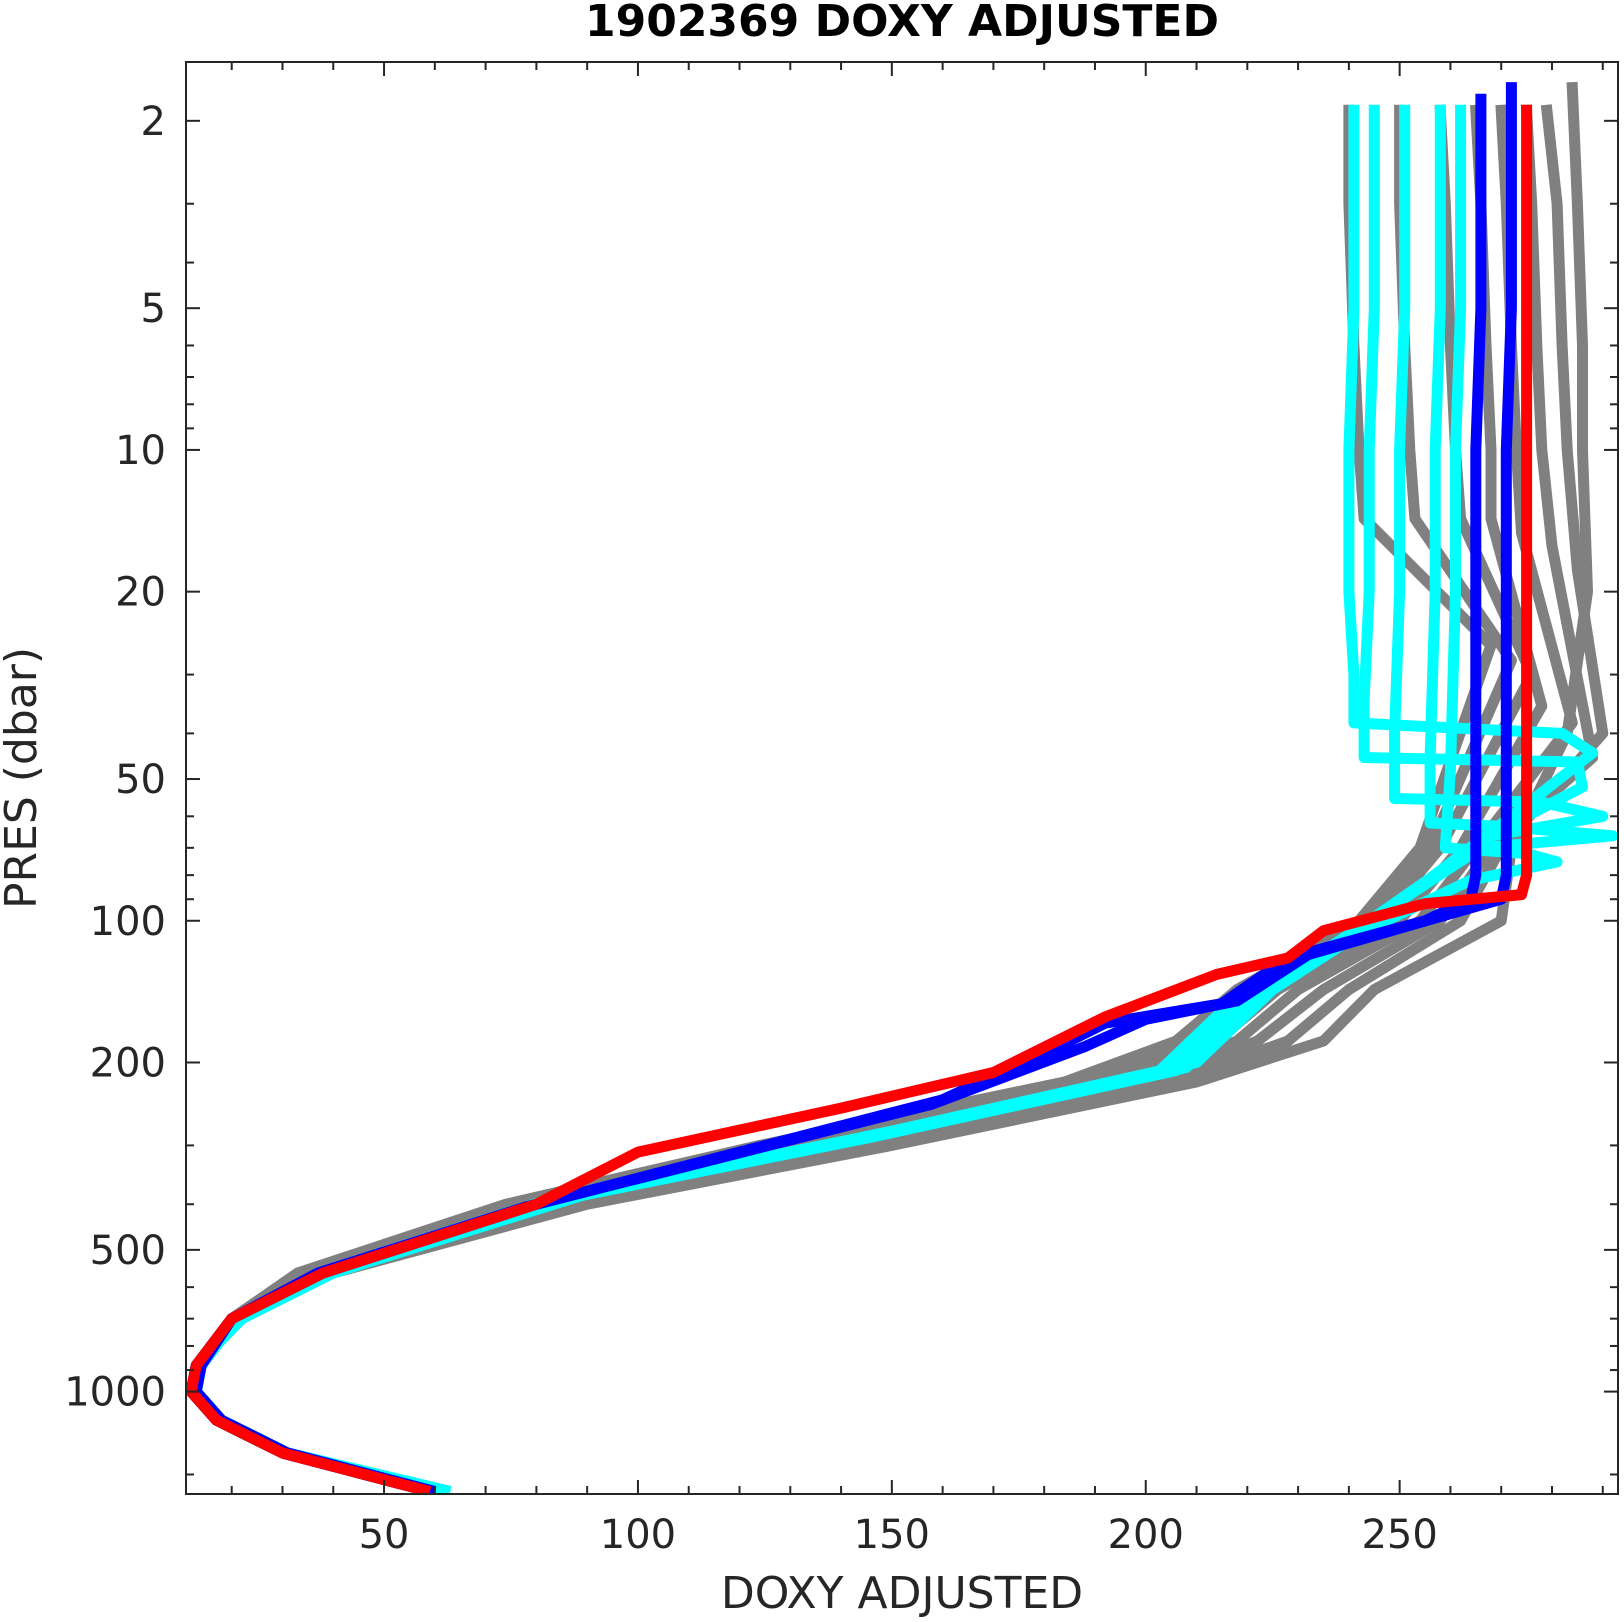  I want to click on y-tick-label: 2, so click(153, 122).